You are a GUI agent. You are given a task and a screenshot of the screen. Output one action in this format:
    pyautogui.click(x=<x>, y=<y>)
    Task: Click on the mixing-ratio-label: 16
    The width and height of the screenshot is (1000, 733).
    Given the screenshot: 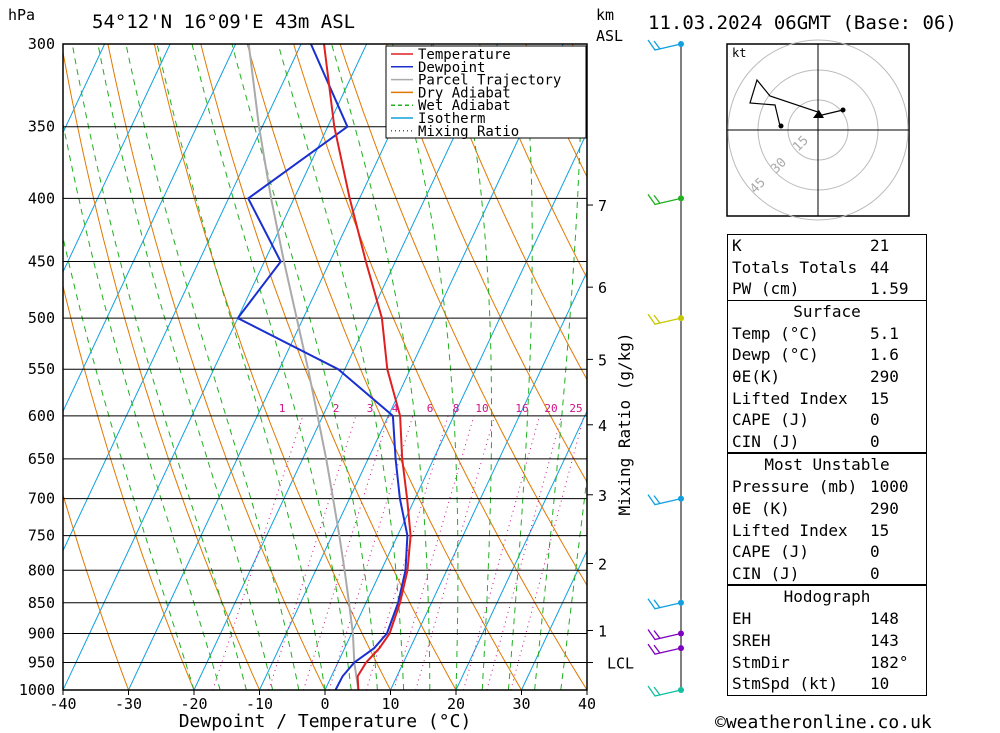 What is the action you would take?
    pyautogui.click(x=521, y=408)
    